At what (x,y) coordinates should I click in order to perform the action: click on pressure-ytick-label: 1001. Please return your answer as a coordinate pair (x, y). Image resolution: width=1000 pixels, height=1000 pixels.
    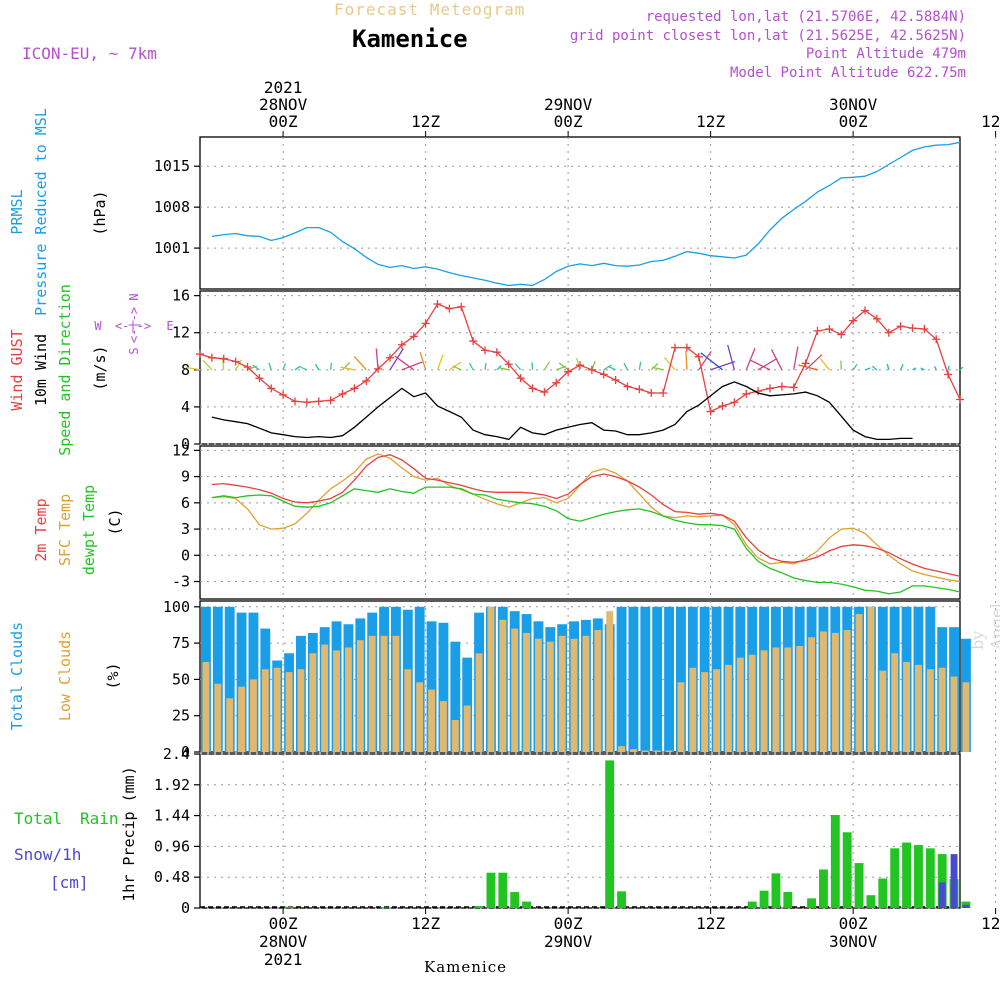
    Looking at the image, I should click on (172, 248).